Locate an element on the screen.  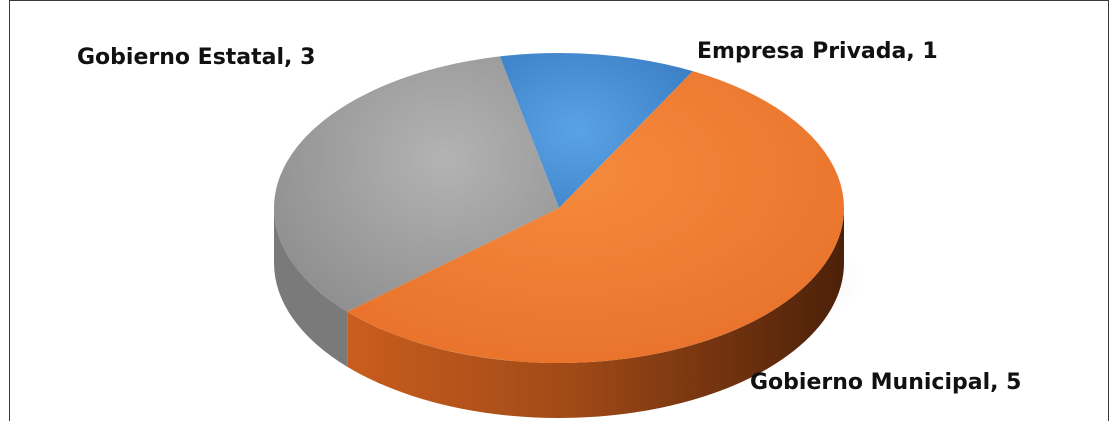
data-label-empresa-privada: Empresa Privada, 1 is located at coordinates (817, 51).